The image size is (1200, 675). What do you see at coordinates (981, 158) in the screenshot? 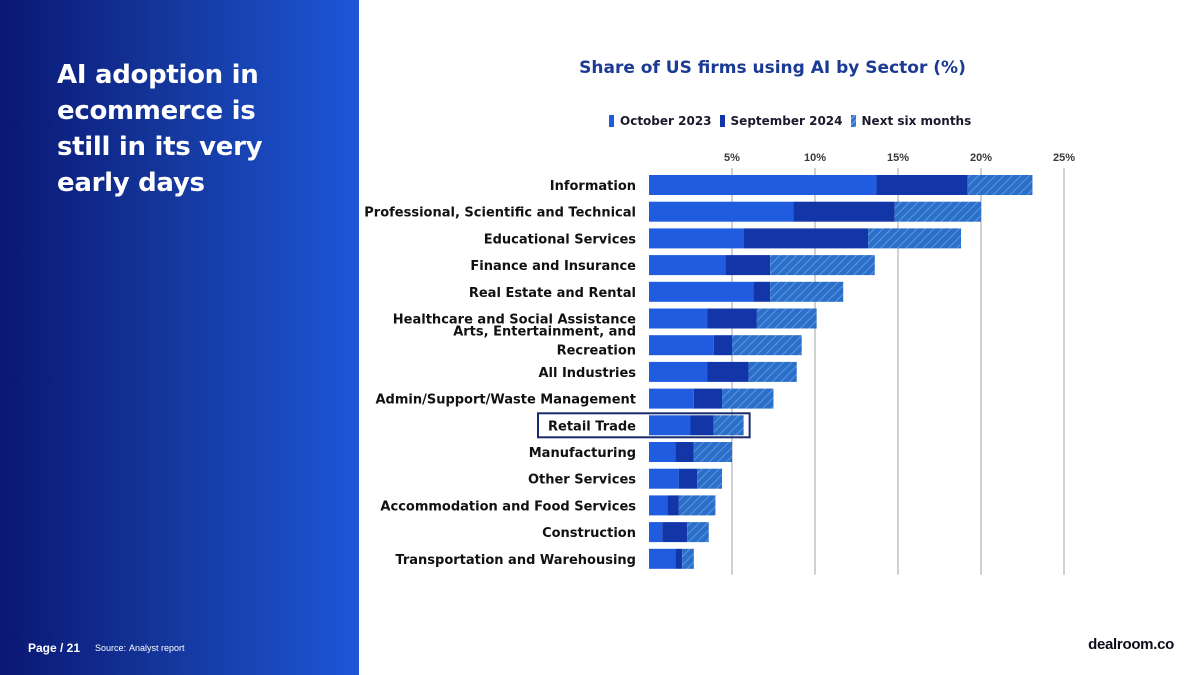
I see `x-tick-label: 20%` at bounding box center [981, 158].